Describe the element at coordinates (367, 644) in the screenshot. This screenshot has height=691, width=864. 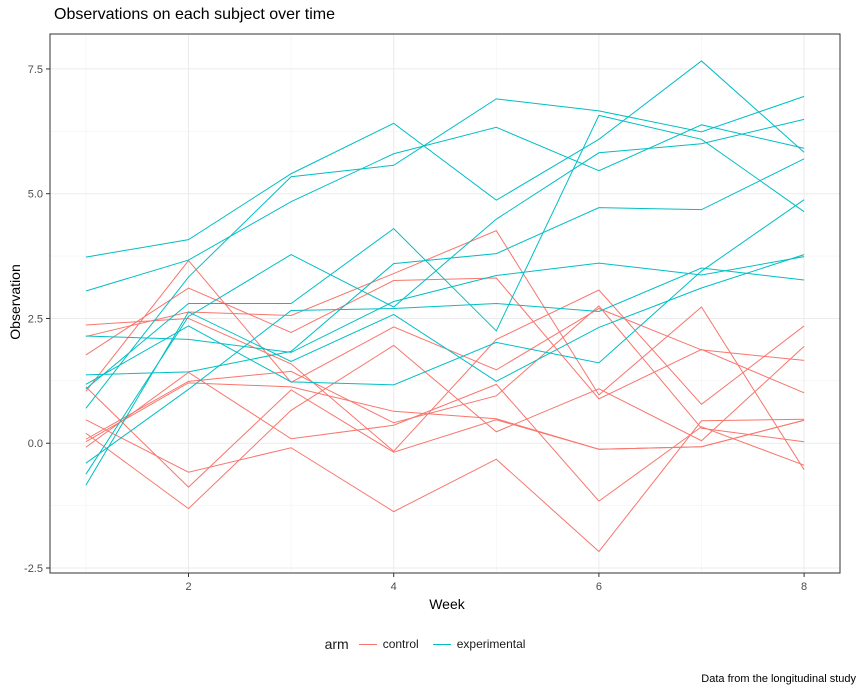
I see `legend-swatch-control` at that location.